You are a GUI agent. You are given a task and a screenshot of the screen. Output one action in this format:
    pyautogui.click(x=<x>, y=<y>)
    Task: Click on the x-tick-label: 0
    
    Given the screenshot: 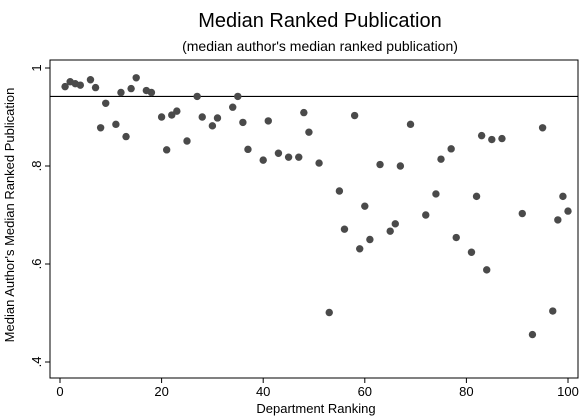 What is the action you would take?
    pyautogui.click(x=59, y=391)
    